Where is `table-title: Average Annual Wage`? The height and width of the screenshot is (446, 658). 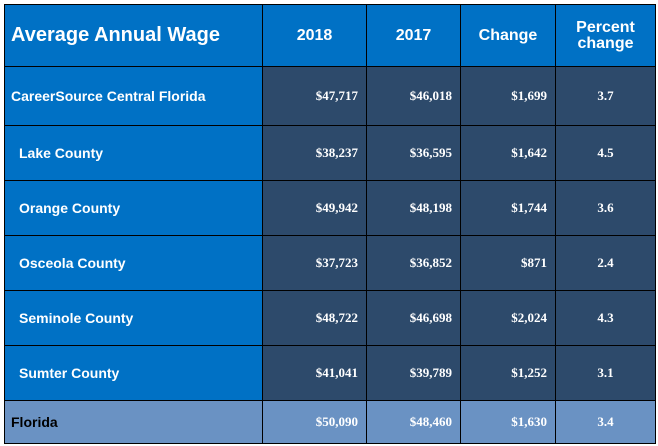 table-title: Average Annual Wage is located at coordinates (133, 35).